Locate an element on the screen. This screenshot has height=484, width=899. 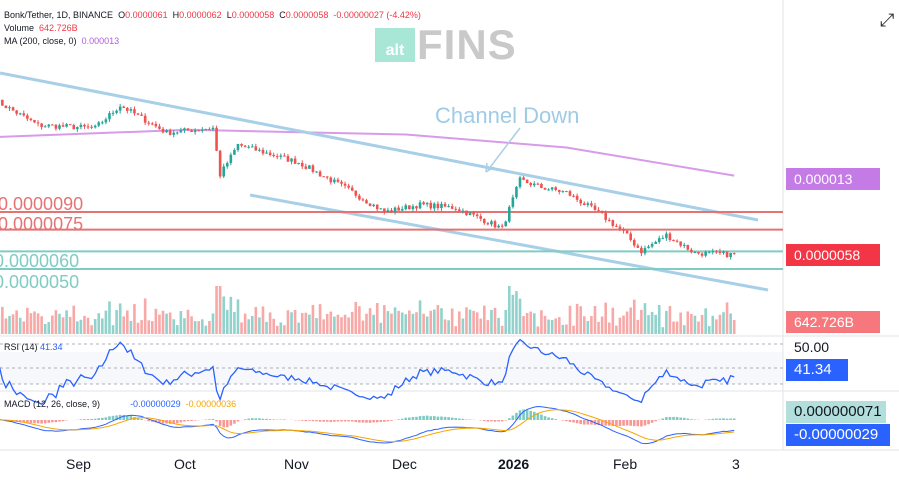
macd-signal-line is located at coordinates (367, 426).